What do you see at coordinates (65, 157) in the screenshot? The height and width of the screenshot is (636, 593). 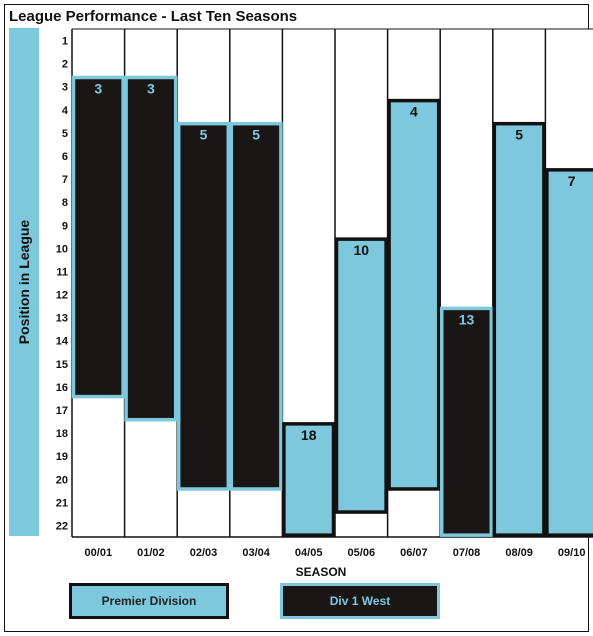 I see `y-tick-label: 6` at bounding box center [65, 157].